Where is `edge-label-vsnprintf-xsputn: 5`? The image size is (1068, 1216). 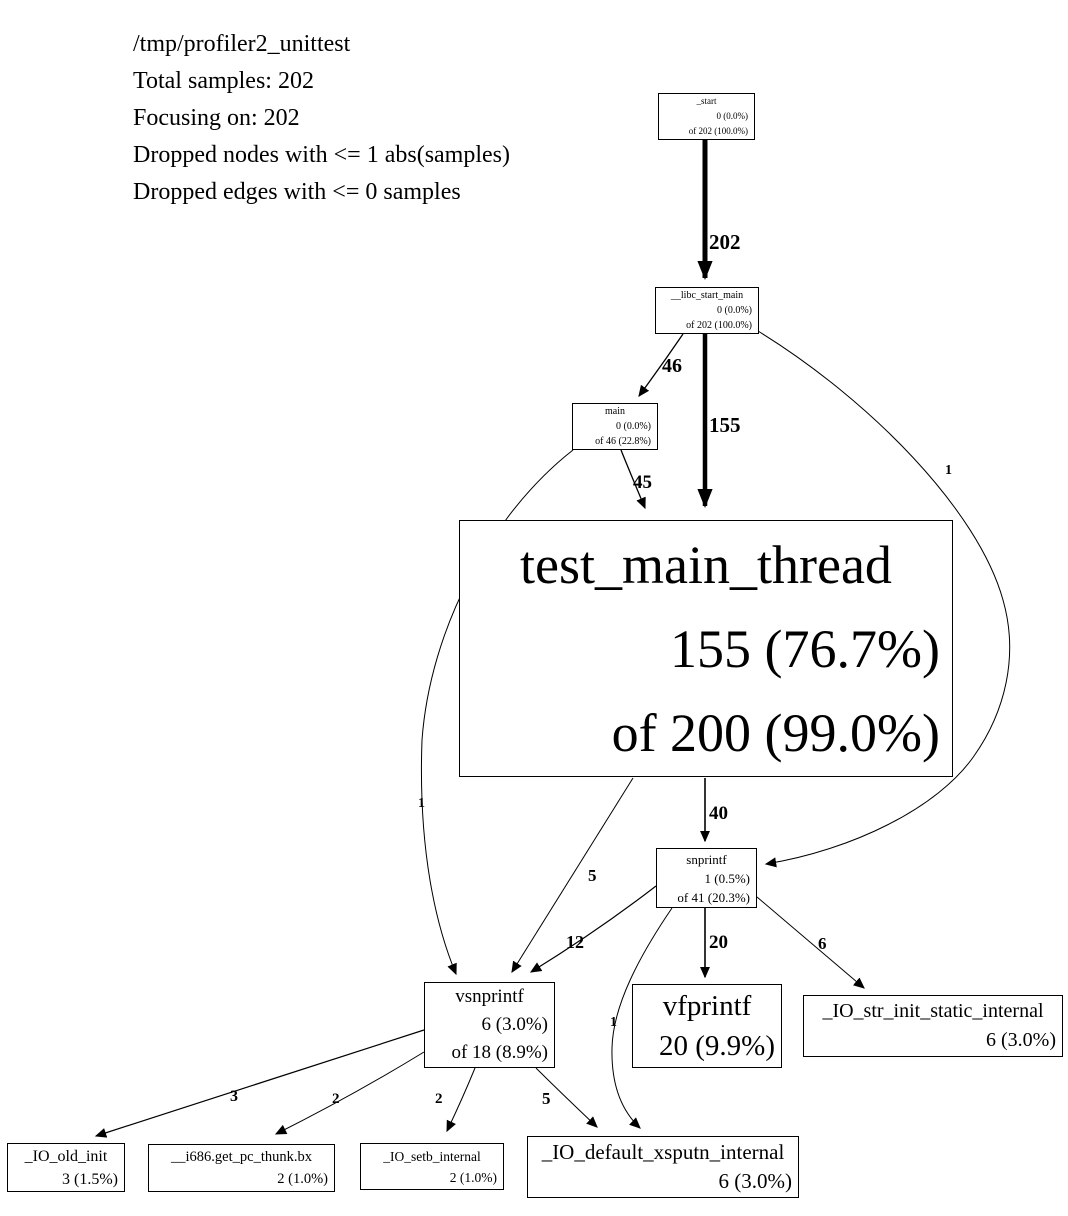
edge-label-vsnprintf-xsputn: 5 is located at coordinates (546, 1098).